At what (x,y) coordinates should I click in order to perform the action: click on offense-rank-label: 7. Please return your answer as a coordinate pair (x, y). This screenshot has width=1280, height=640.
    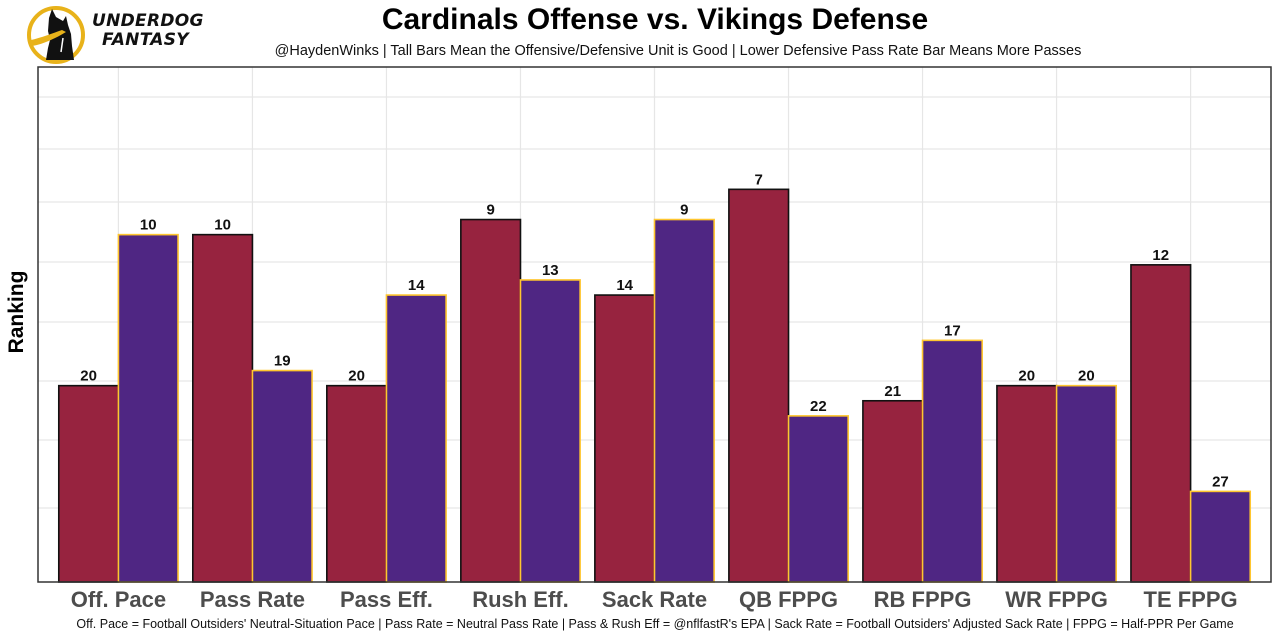
    Looking at the image, I should click on (759, 179).